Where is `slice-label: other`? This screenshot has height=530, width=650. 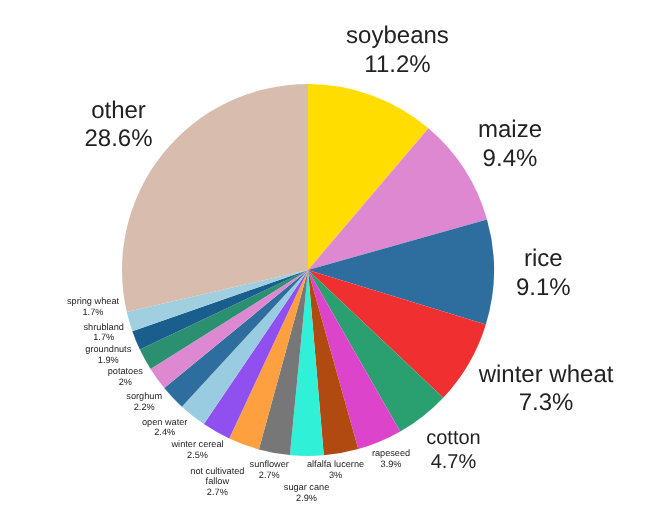 slice-label: other is located at coordinates (118, 109).